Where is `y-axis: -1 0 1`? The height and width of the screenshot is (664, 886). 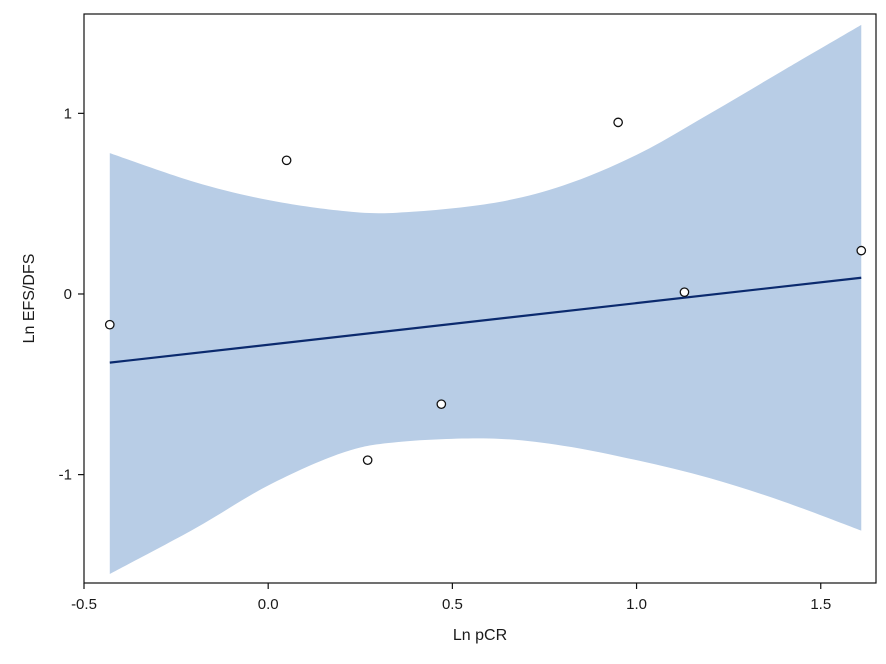
y-axis: -1 0 1 is located at coordinates (71, 294).